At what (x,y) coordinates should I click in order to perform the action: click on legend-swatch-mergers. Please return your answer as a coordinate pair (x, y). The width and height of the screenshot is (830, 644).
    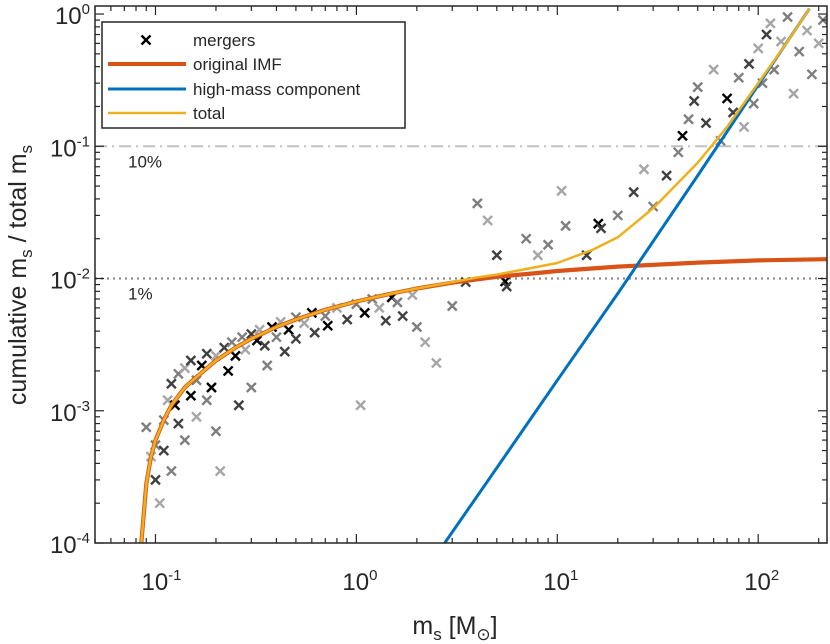
    Looking at the image, I should click on (146, 40).